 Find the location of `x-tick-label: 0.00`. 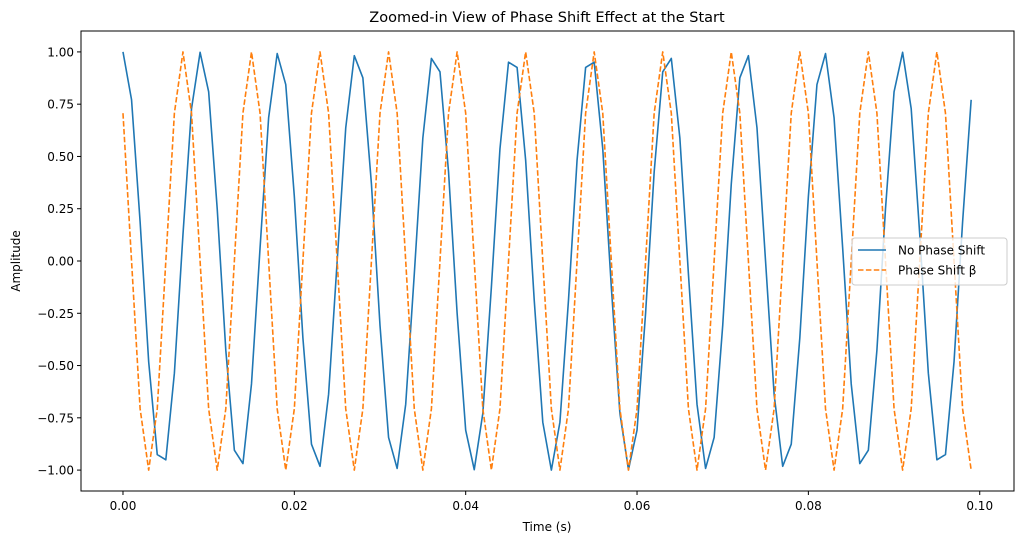

x-tick-label: 0.00 is located at coordinates (123, 506).